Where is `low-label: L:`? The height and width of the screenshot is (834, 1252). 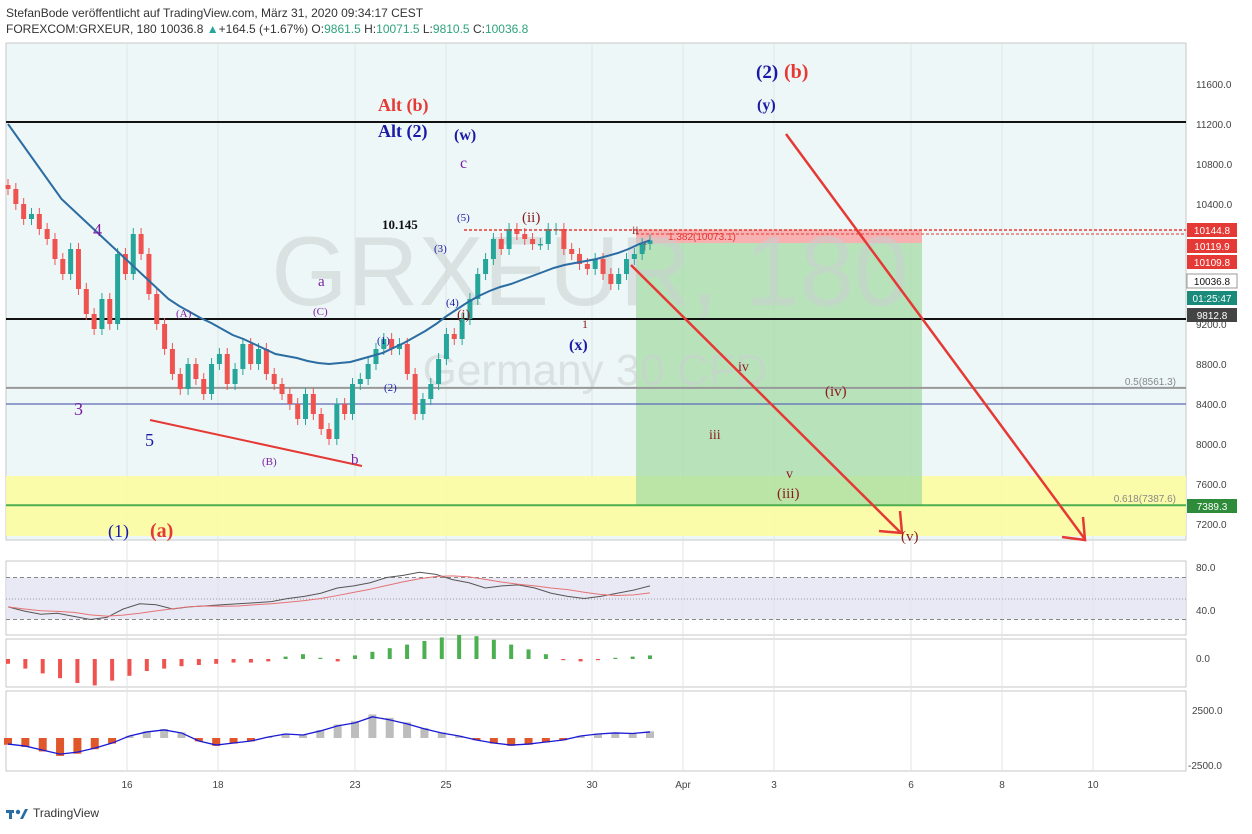 low-label: L: is located at coordinates (427, 29).